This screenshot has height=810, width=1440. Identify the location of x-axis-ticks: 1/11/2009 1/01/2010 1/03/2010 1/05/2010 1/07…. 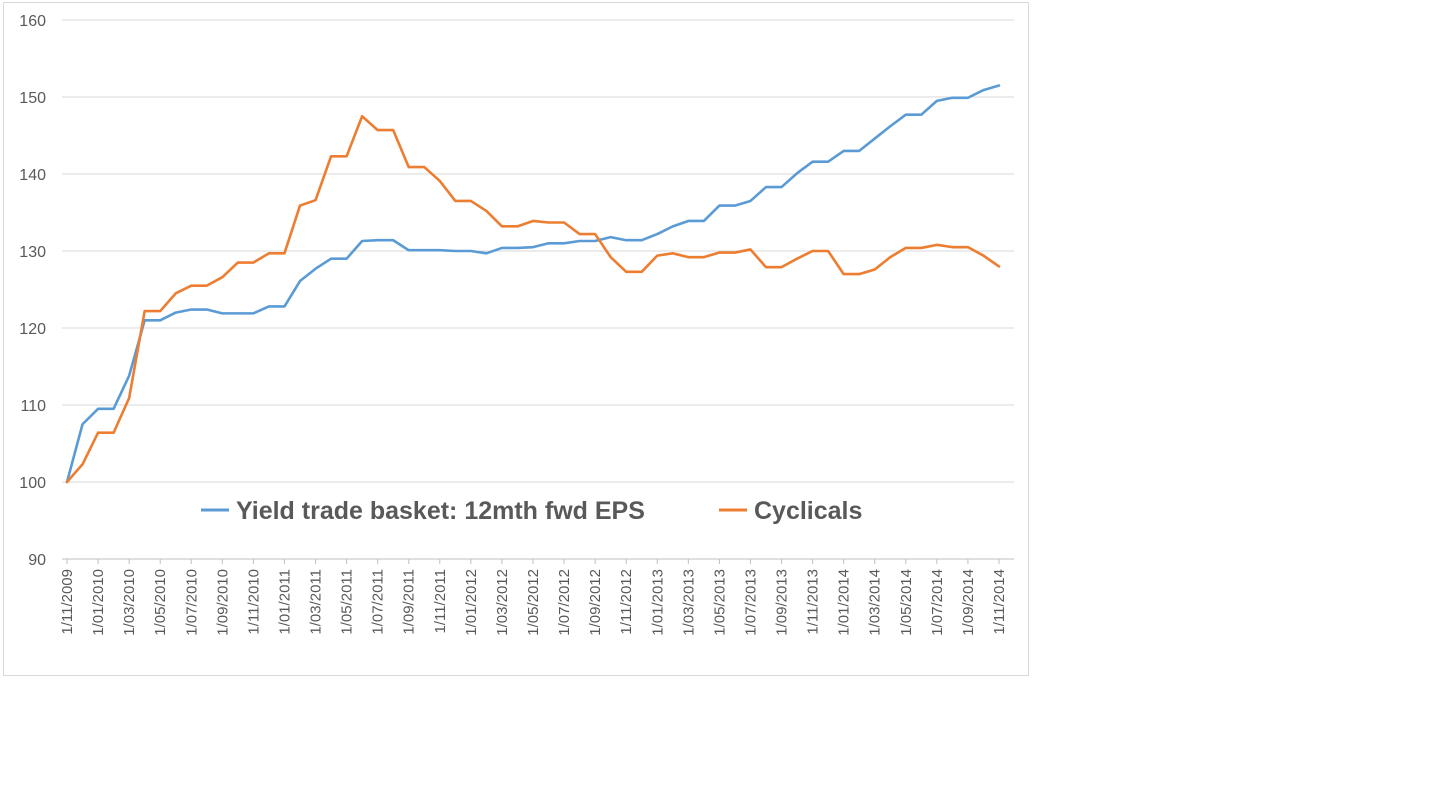
(533, 602).